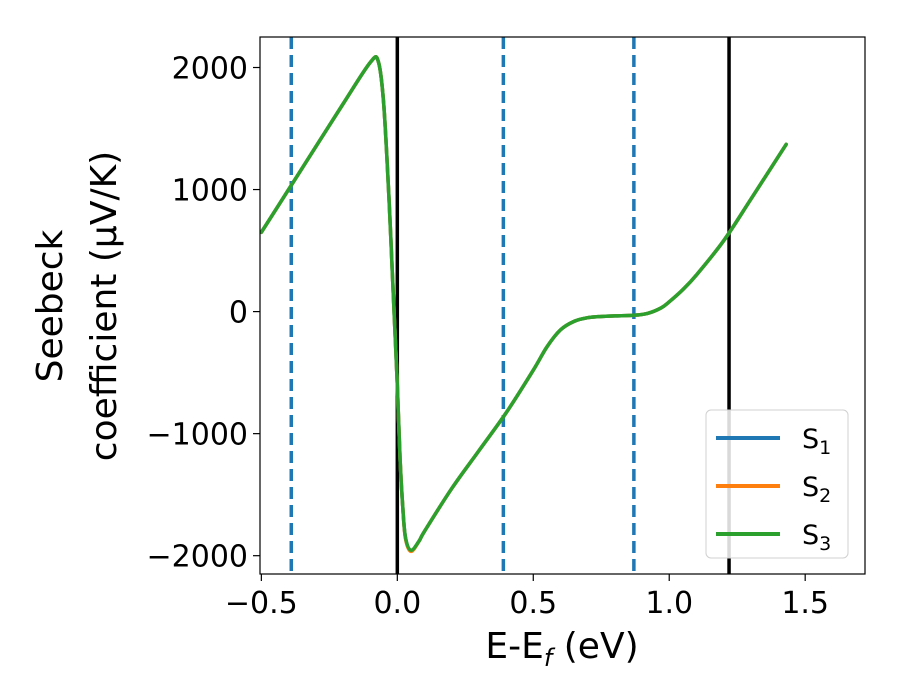 The image size is (900, 700). What do you see at coordinates (561, 649) in the screenshot?
I see `x-axis-title: E-Ef (eV)` at bounding box center [561, 649].